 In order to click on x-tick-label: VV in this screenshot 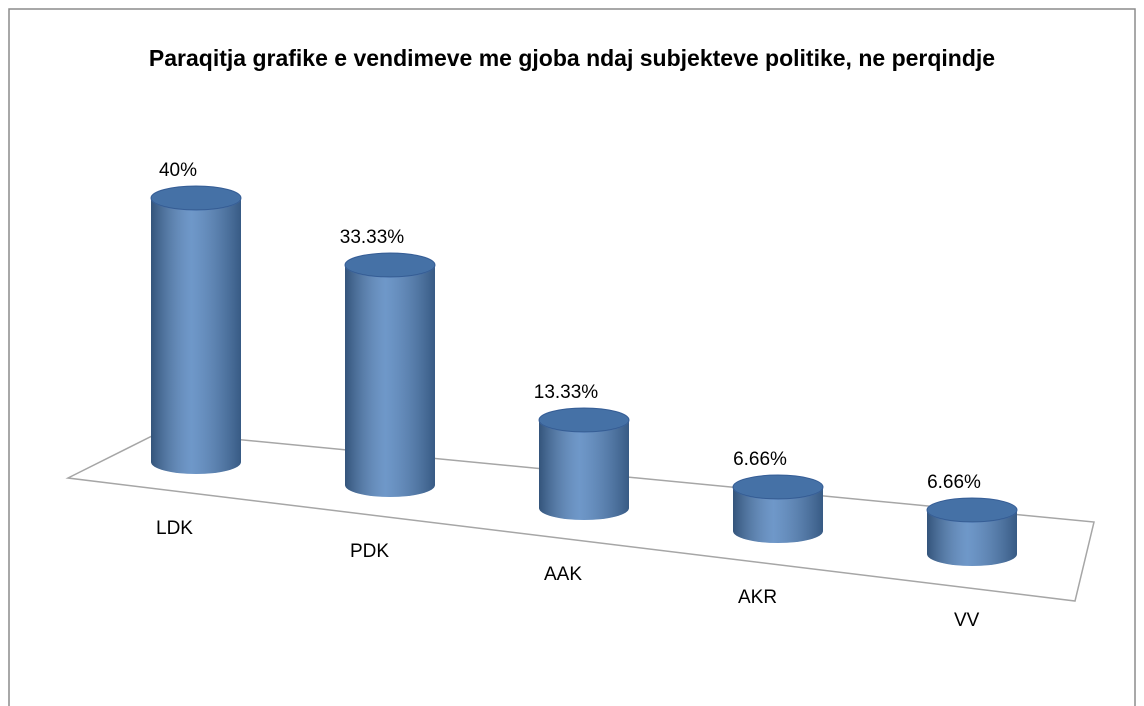, I will do `click(967, 620)`.